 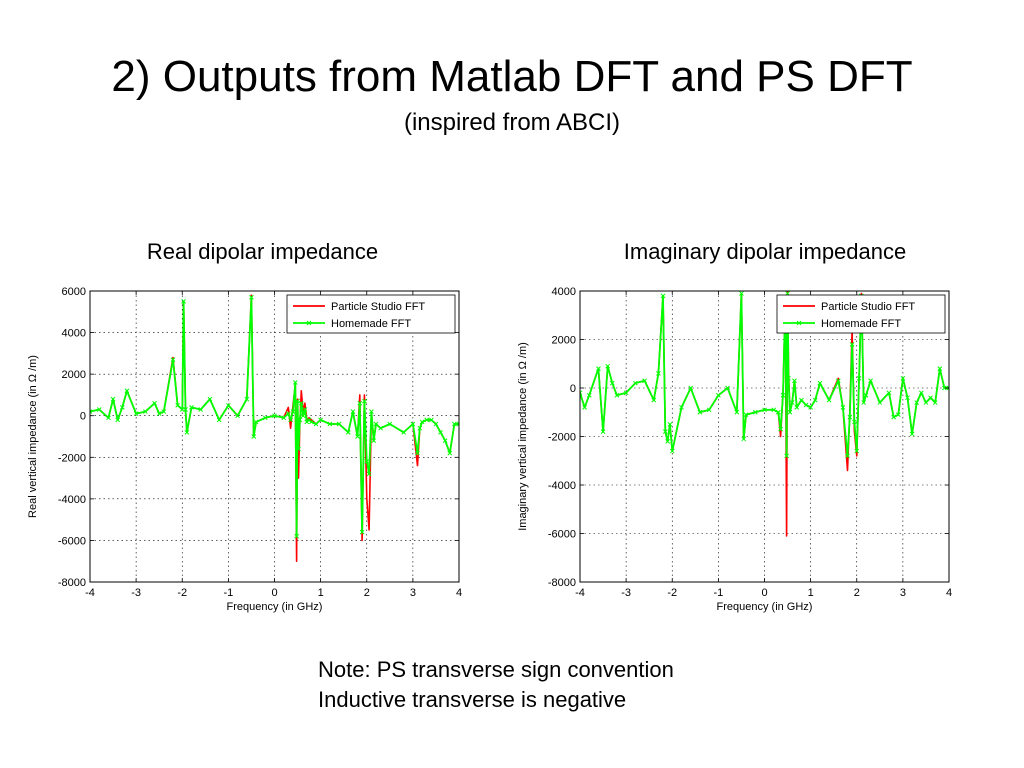 What do you see at coordinates (765, 607) in the screenshot?
I see `x-axis-label: Frequency (in GHz)` at bounding box center [765, 607].